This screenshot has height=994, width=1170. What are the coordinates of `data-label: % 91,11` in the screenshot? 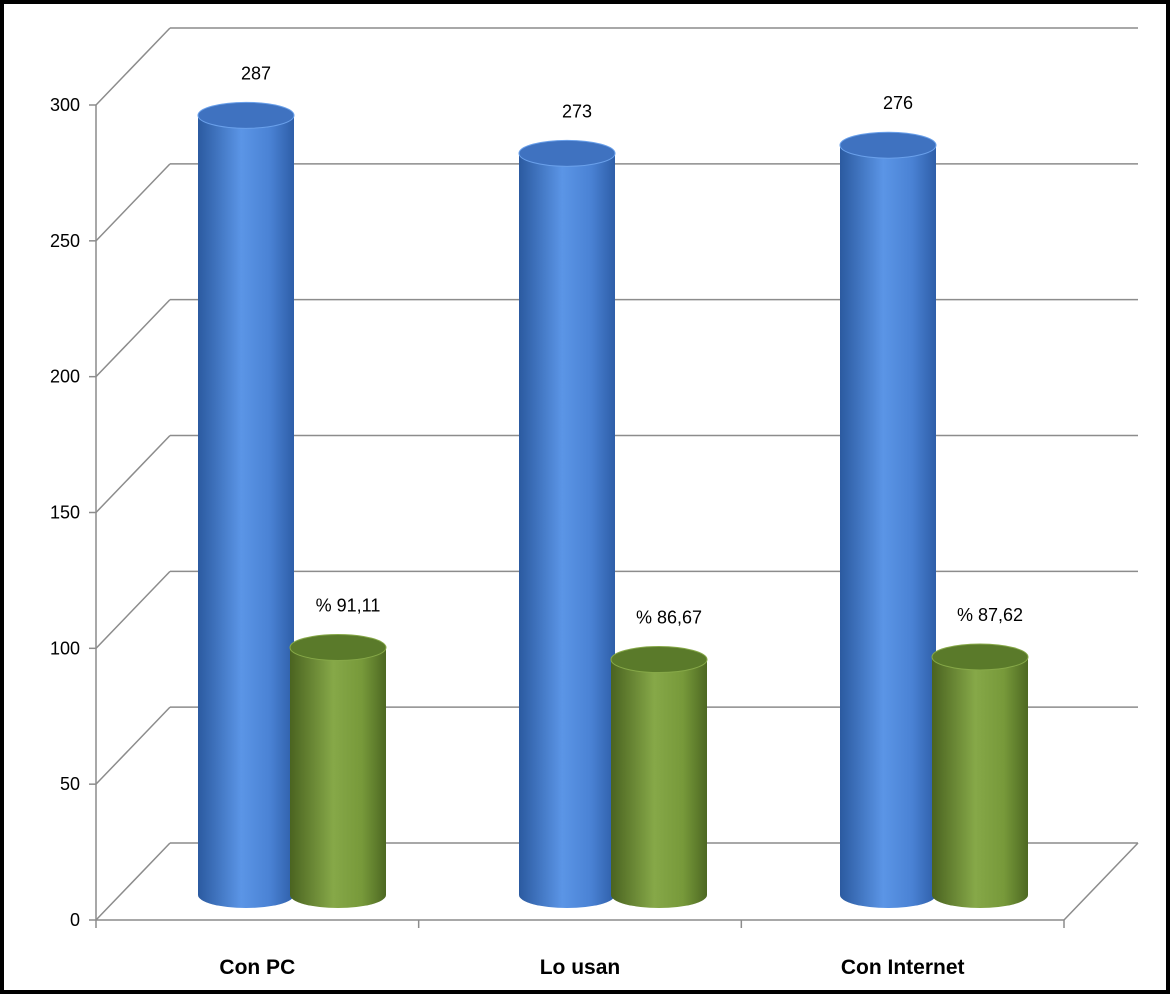 It's located at (348, 605).